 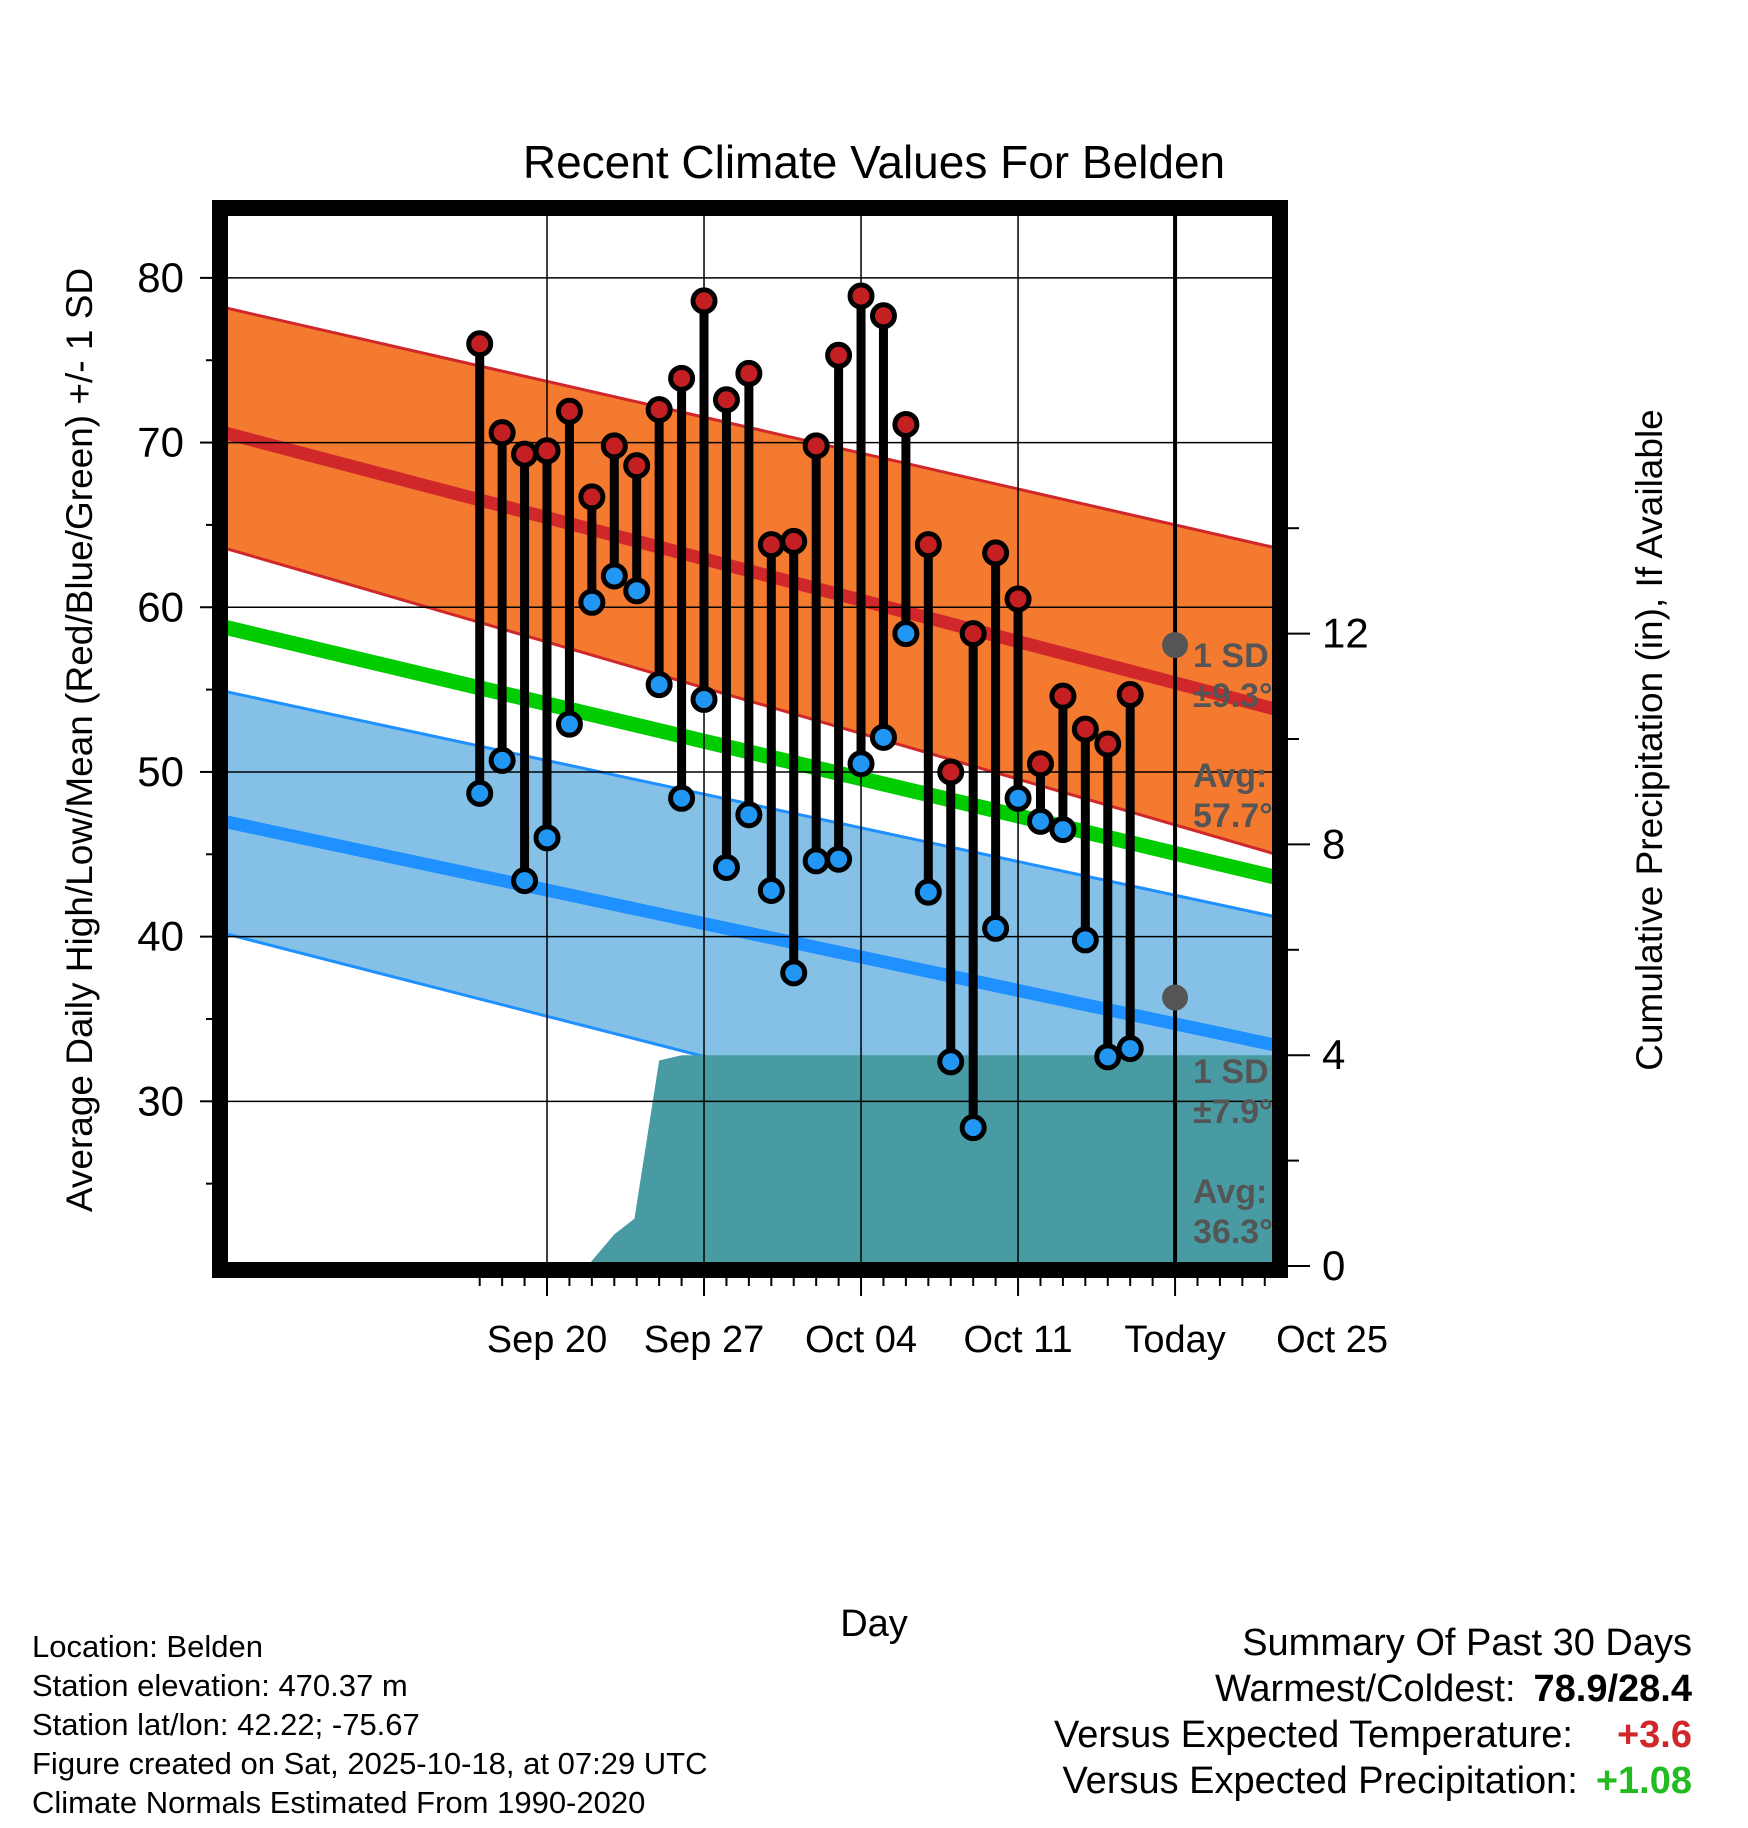 I want to click on precip-label: Versus Expected Precipitation:, so click(x=1320, y=1781).